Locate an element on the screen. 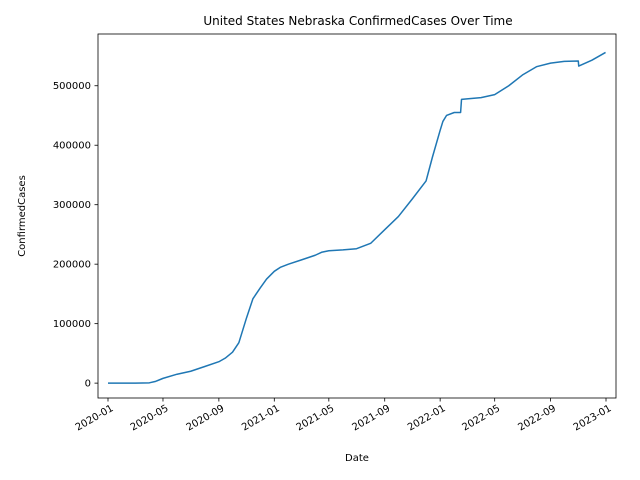 This screenshot has width=640, height=480. y-tick-label: 100000 is located at coordinates (72, 324).